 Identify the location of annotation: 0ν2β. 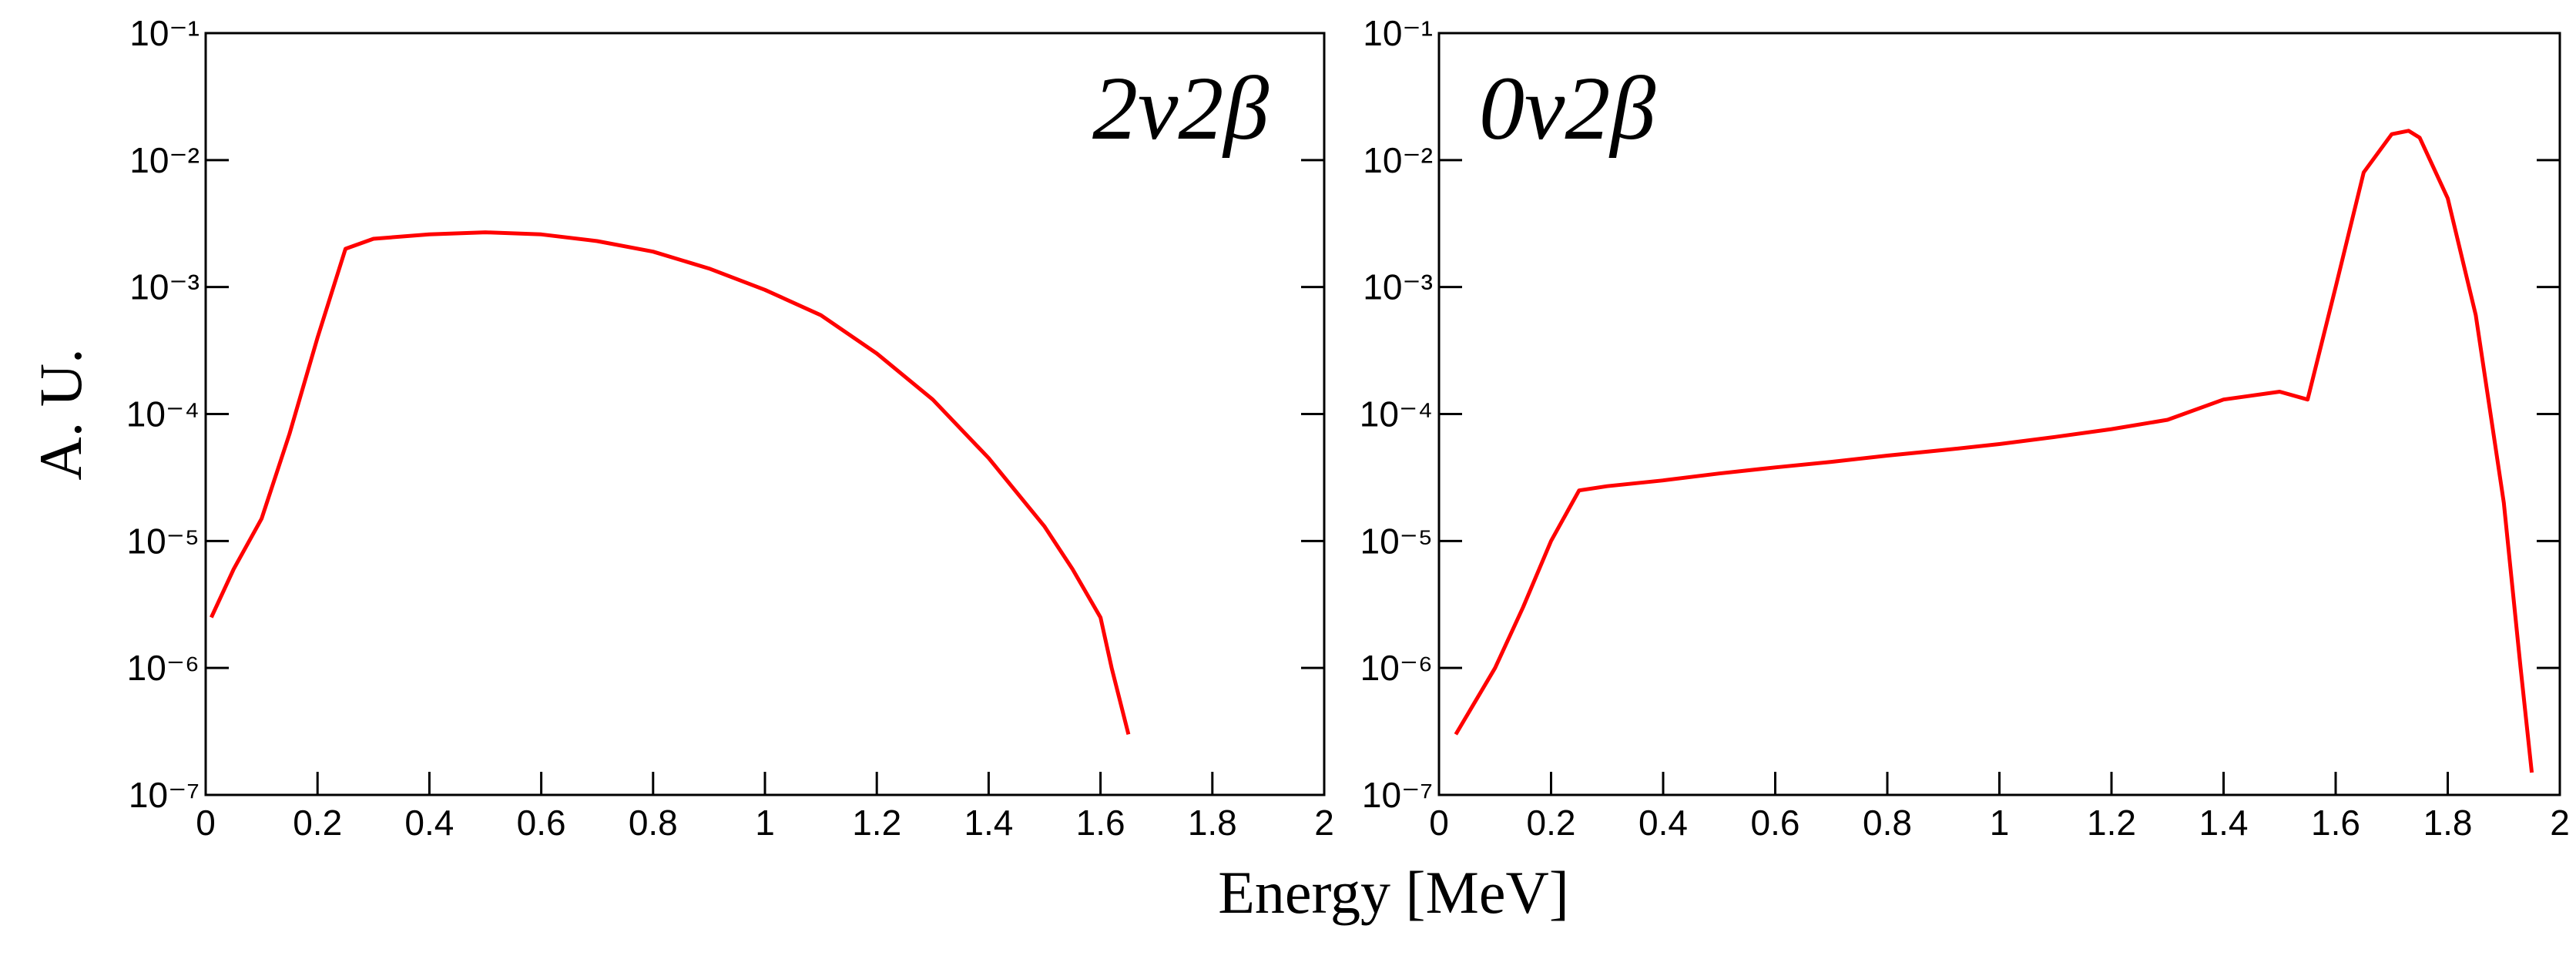
(1567, 108).